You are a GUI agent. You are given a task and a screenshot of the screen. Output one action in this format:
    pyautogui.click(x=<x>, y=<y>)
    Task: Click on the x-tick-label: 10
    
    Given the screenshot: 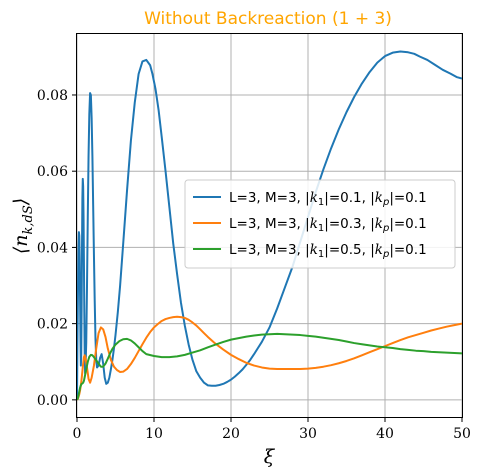 What is the action you would take?
    pyautogui.click(x=154, y=434)
    